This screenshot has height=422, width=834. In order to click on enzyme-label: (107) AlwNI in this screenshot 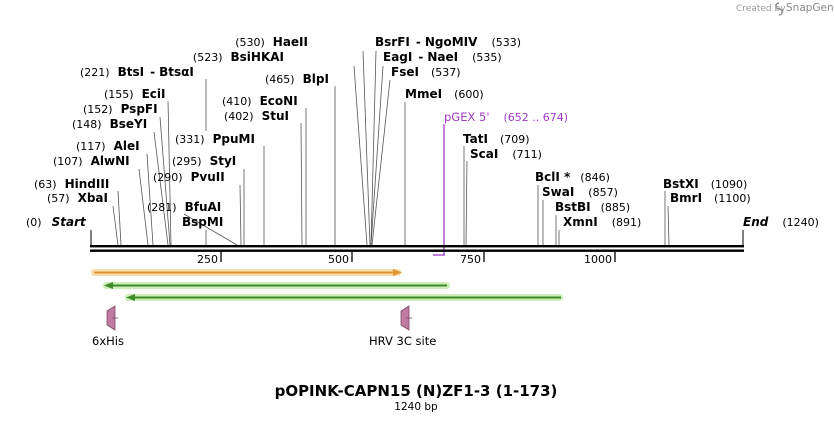, I will do `click(91, 161)`.